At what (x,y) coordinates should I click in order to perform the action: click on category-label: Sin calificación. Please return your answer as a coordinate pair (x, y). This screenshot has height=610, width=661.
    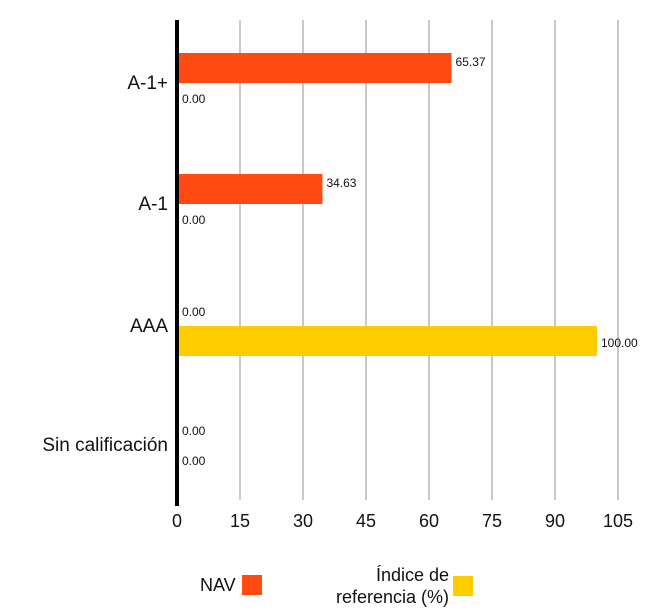
    Looking at the image, I should click on (105, 445).